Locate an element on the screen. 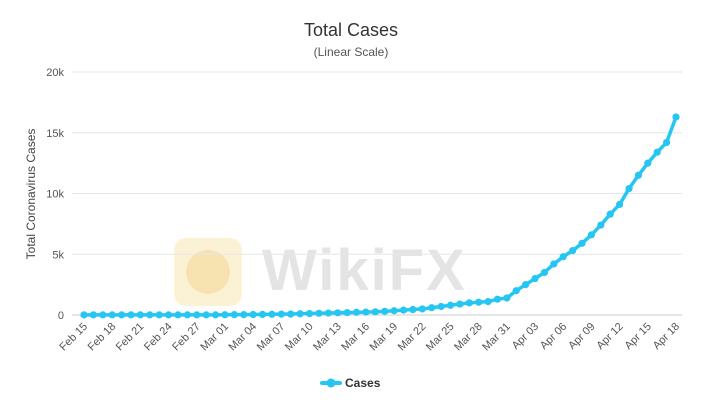 Image resolution: width=702 pixels, height=412 pixels. y-tick-label: 15k is located at coordinates (55, 134).